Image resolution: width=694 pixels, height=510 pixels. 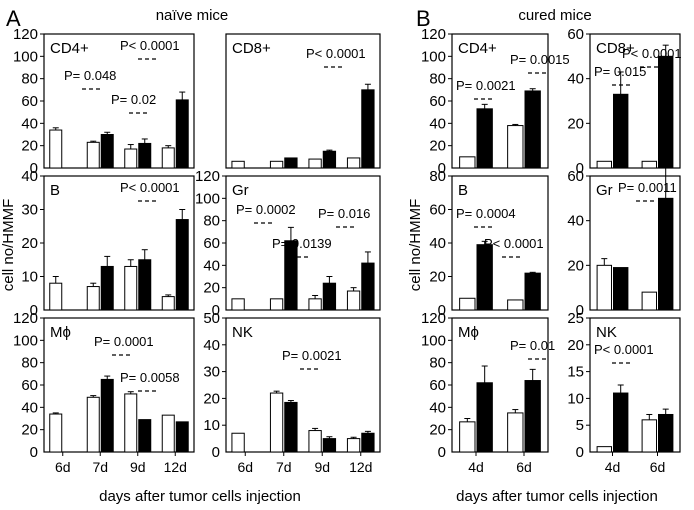 What do you see at coordinates (575, 372) in the screenshot?
I see `y-tick-label: 15` at bounding box center [575, 372].